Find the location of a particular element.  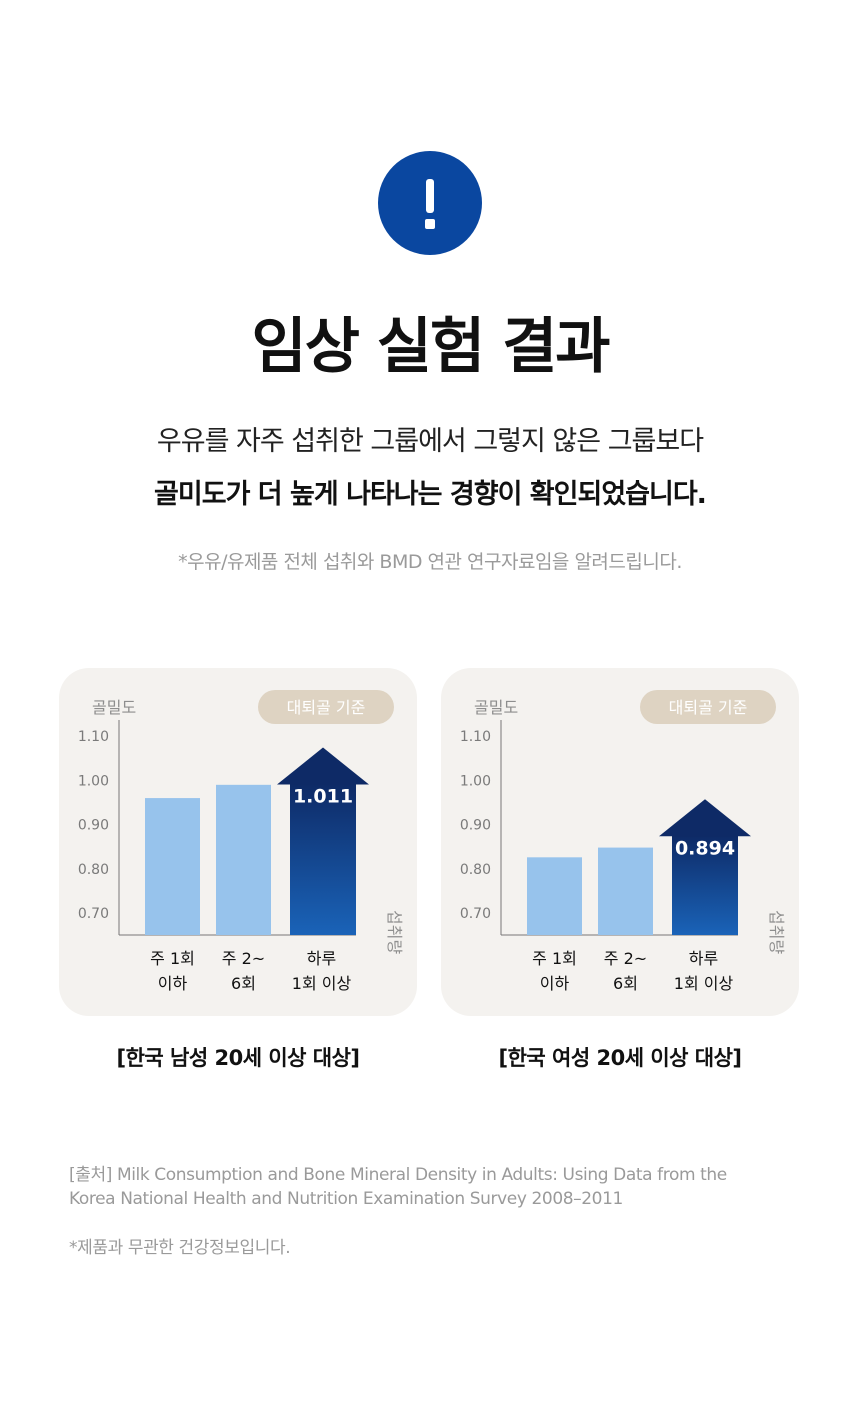

description-line-1: 우유를 자주 섭취한 그룹에서 그렇지 않은 그룹보다 is located at coordinates (430, 441).